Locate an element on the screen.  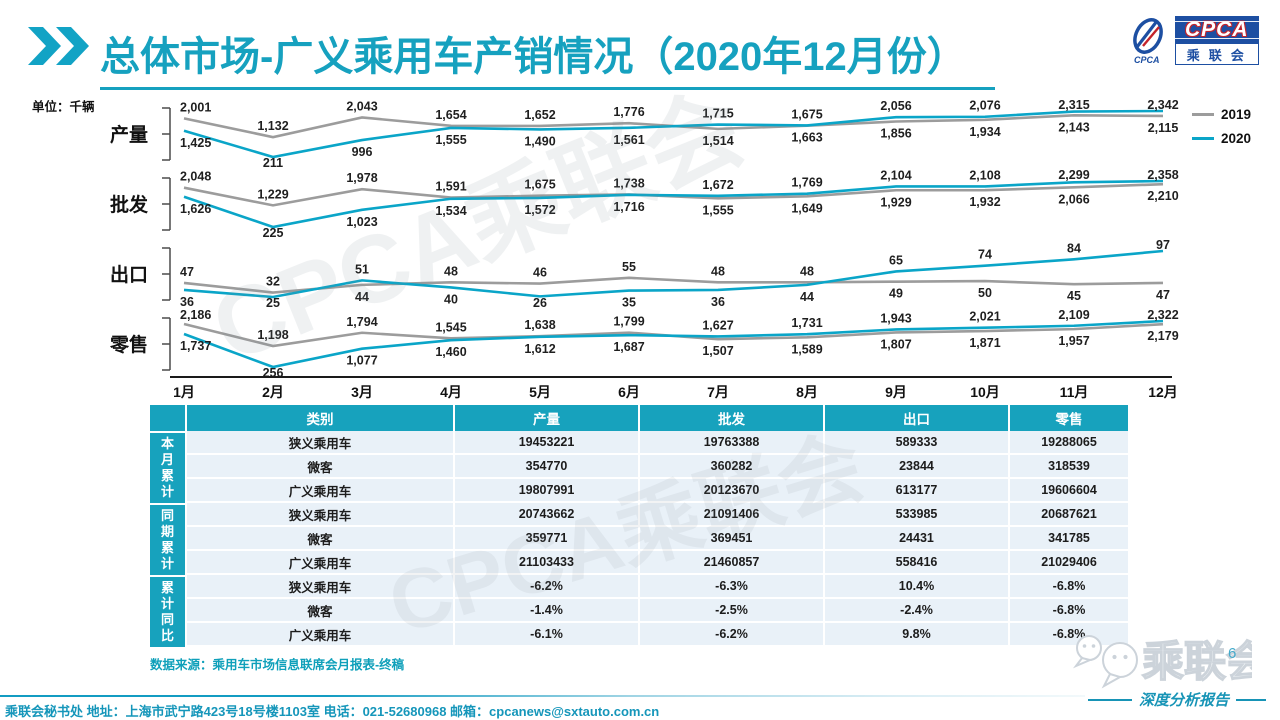
table-row: 狭义乘用车 -6.2% -6.3% 10.4% -6.8% is located at coordinates (658, 587).